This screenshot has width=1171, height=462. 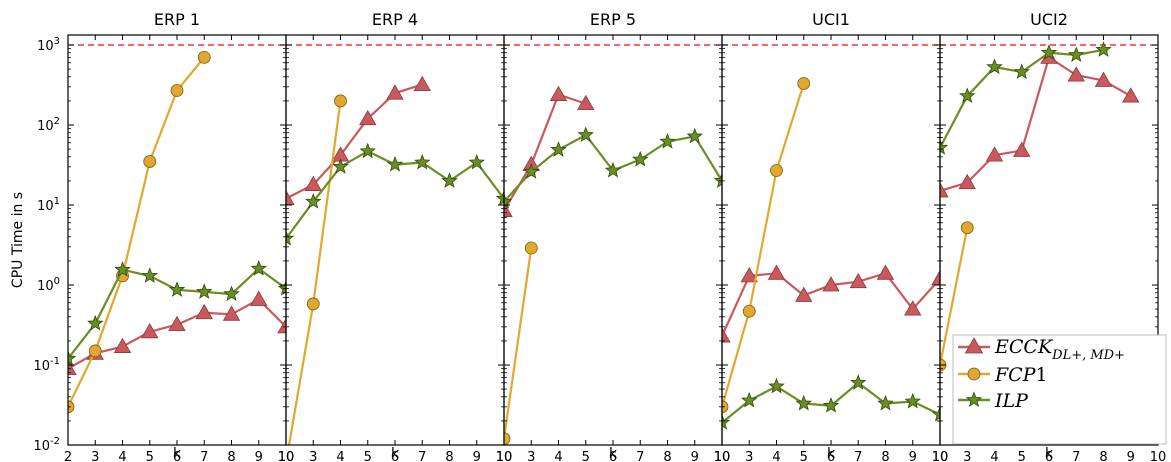 What do you see at coordinates (395, 19) in the screenshot?
I see `panel-title: ERP 4` at bounding box center [395, 19].